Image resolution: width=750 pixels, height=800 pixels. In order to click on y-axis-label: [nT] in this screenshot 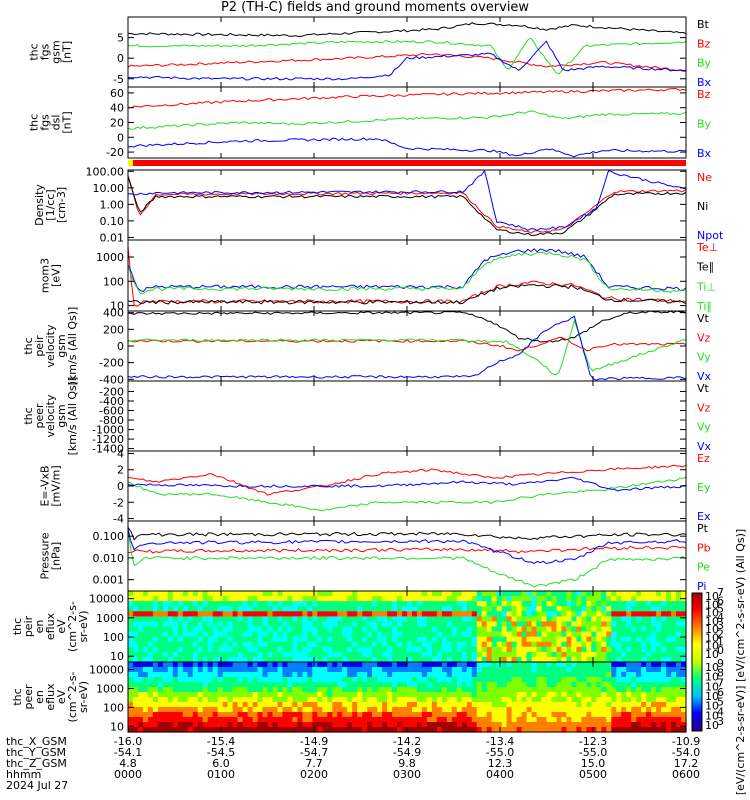, I will do `click(67, 122)`.